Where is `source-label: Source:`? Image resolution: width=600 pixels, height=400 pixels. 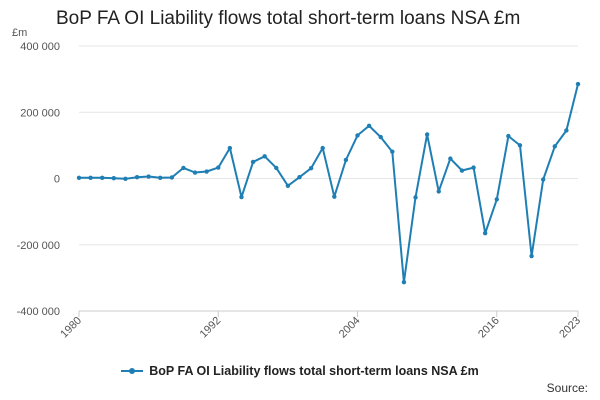
source-label: Source: is located at coordinates (567, 388).